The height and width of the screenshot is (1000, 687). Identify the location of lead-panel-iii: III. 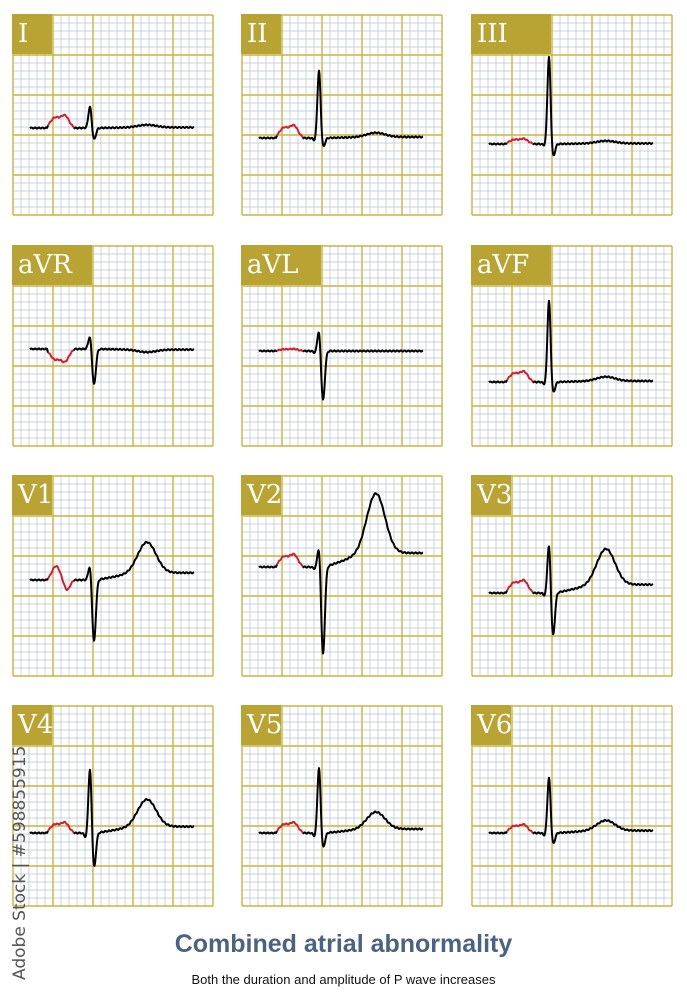
(572, 115).